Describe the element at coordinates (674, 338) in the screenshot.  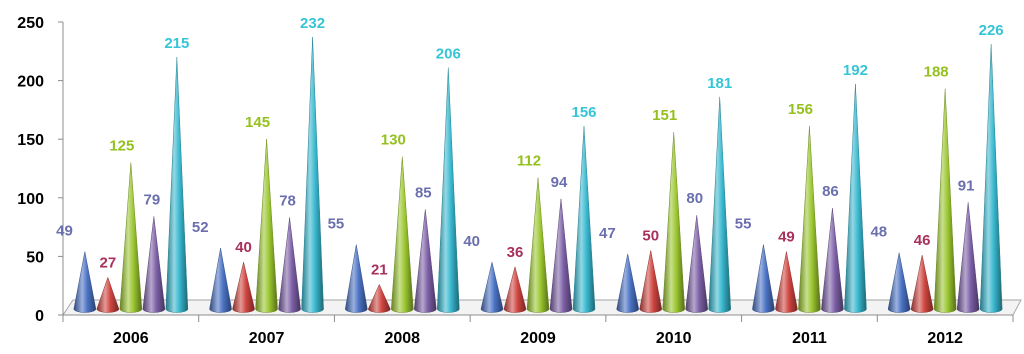
I see `x-tick-label: 2010` at that location.